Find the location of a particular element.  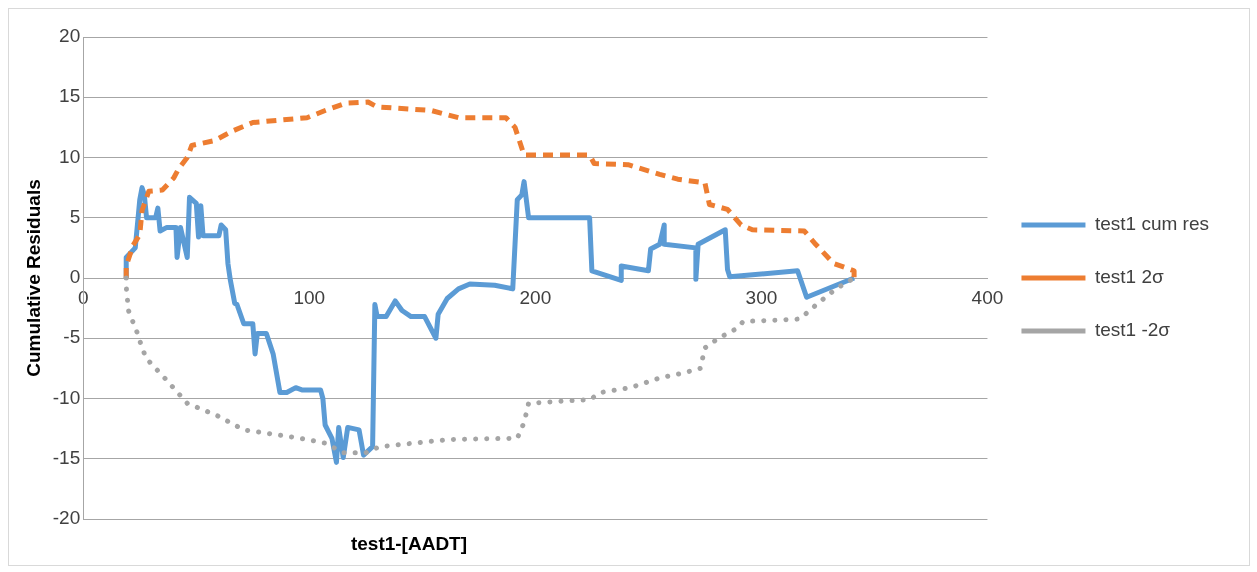

y-tick-label: -5 is located at coordinates (72, 337).